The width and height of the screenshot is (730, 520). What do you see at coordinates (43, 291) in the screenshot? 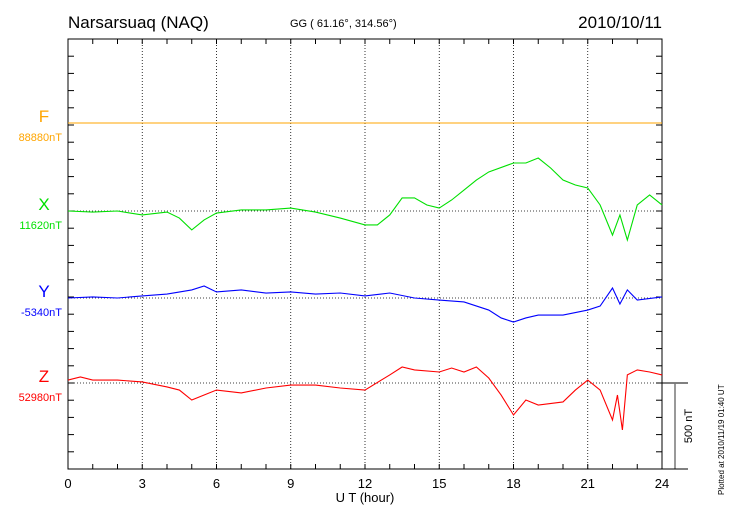
I see `series-name-y: Y` at bounding box center [43, 291].